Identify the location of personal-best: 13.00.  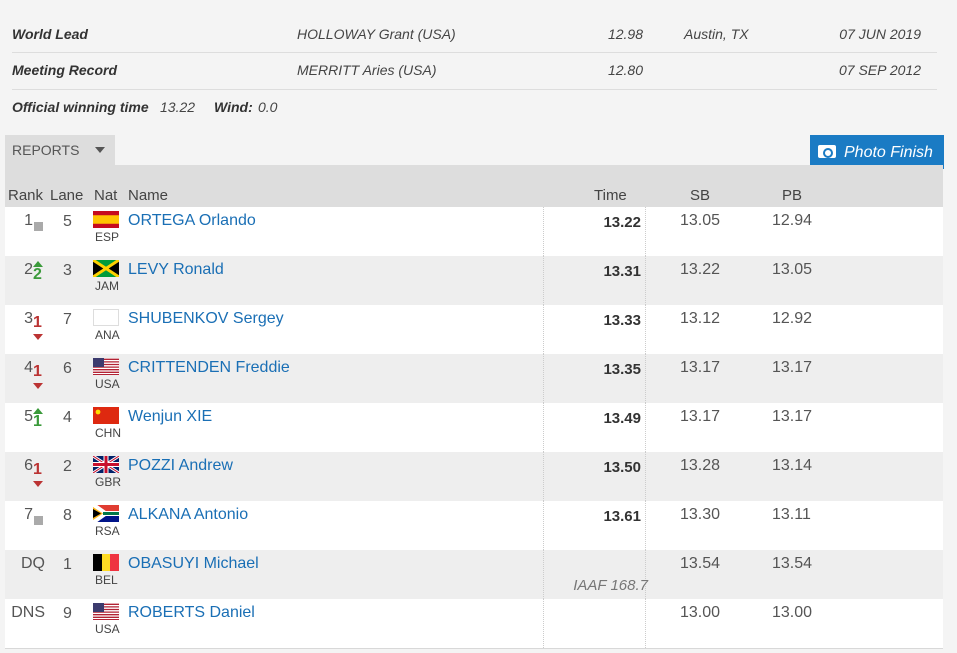
(792, 612).